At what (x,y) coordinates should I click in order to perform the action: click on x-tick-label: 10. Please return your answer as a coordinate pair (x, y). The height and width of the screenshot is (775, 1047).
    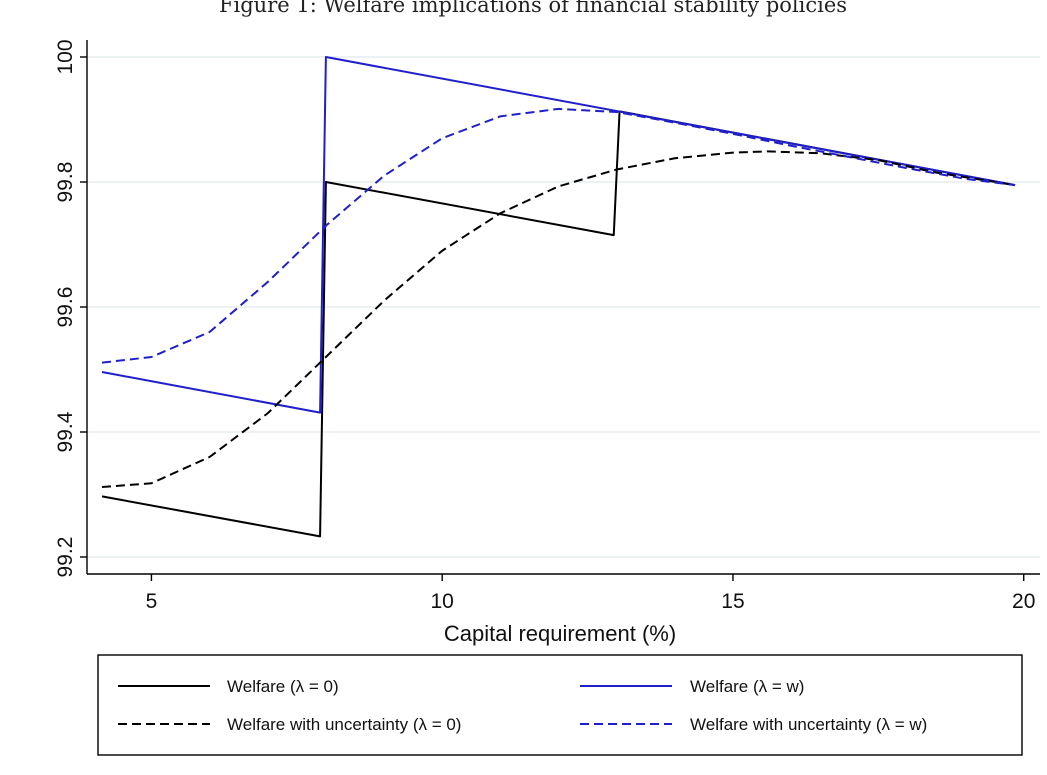
    Looking at the image, I should click on (442, 601).